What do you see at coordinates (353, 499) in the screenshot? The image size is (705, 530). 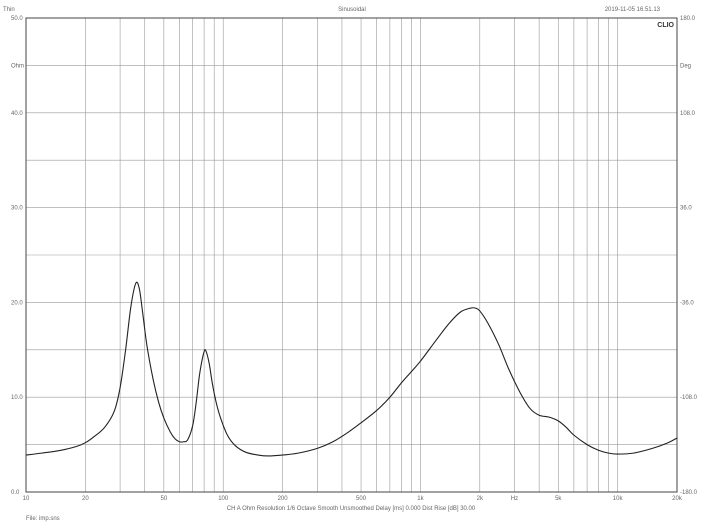 I see `x-tick-labels: 10 20 50 100 200 500 1k 2k Hz 5k 10k 20k` at bounding box center [353, 499].